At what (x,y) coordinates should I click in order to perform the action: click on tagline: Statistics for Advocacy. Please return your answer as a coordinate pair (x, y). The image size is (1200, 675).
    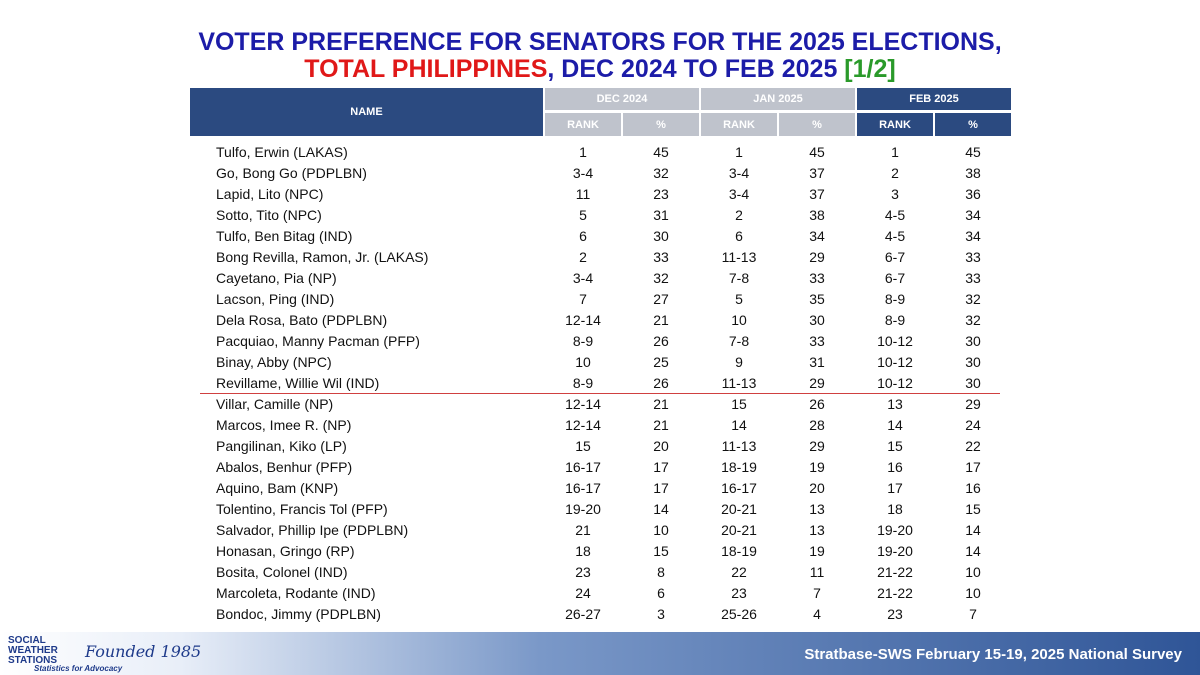
    Looking at the image, I should click on (78, 668).